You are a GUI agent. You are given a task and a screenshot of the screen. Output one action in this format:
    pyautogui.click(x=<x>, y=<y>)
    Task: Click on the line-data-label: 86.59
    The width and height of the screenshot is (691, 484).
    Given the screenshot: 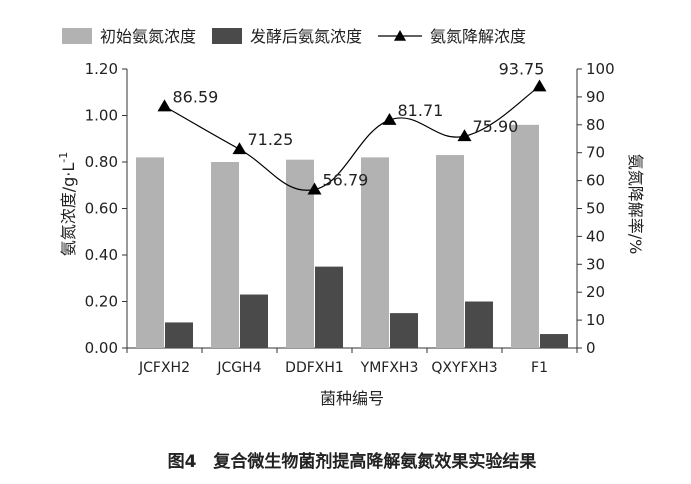 What is the action you would take?
    pyautogui.click(x=196, y=96)
    